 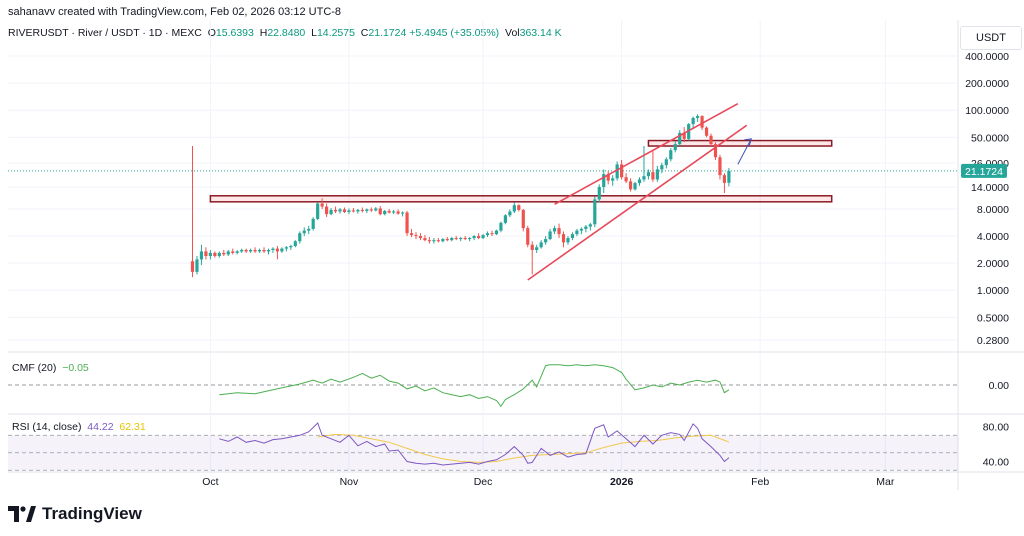 I want to click on high-value: 22.8480, so click(x=286, y=33).